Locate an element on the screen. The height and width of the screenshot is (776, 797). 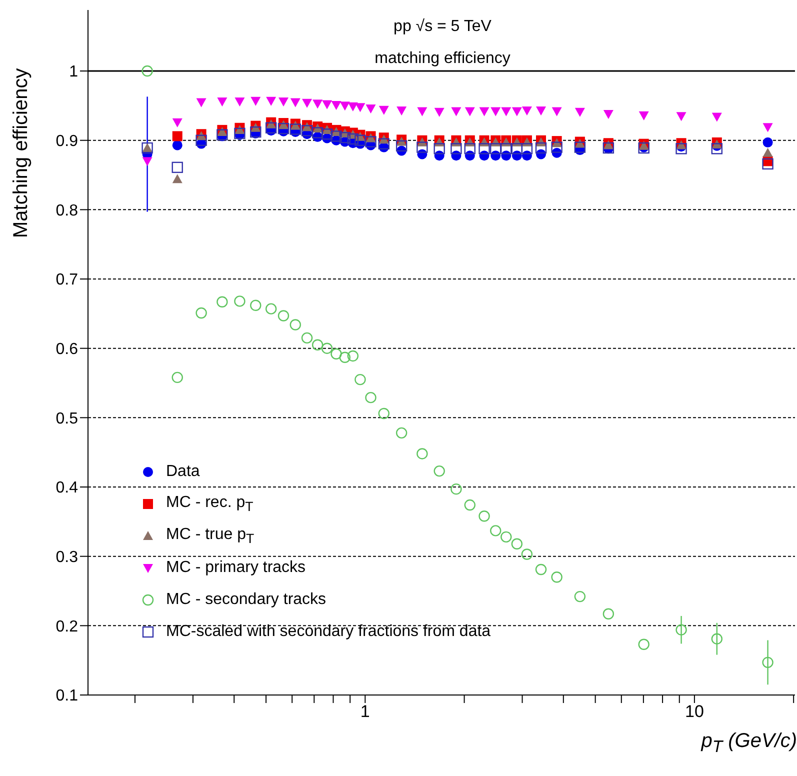
y-tick-label: 0.5 is located at coordinates (67, 419).